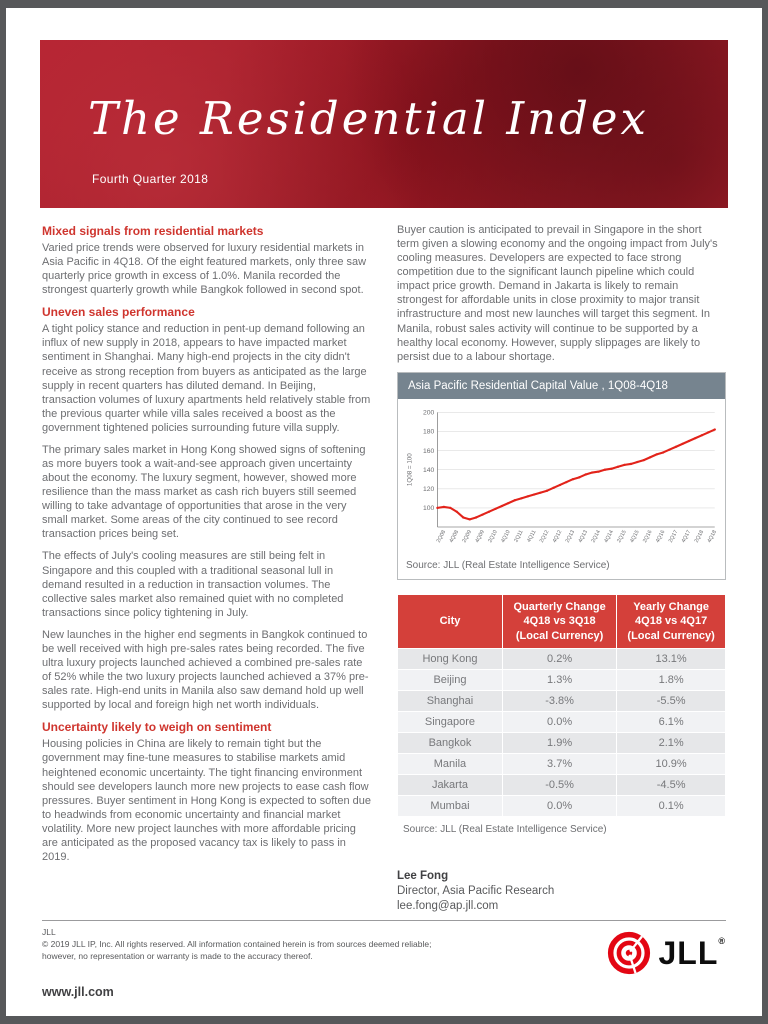 The height and width of the screenshot is (1024, 768). I want to click on table-cell: Bangkok, so click(450, 742).